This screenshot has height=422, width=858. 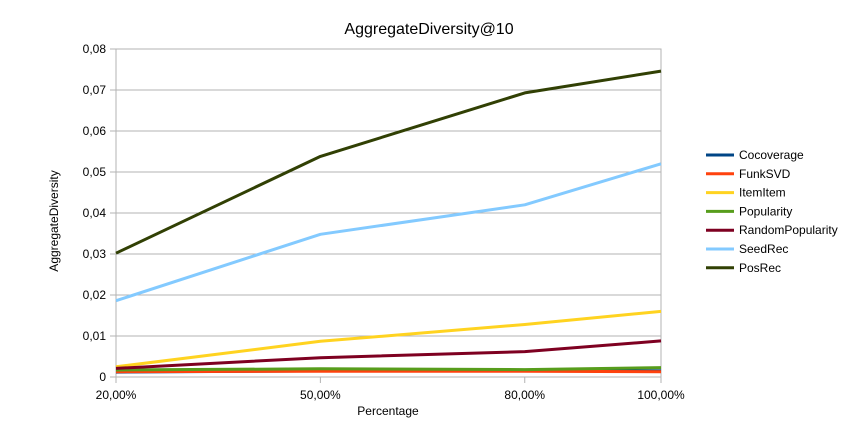 I want to click on legend-label-cocoverage: Cocoverage, so click(x=771, y=155).